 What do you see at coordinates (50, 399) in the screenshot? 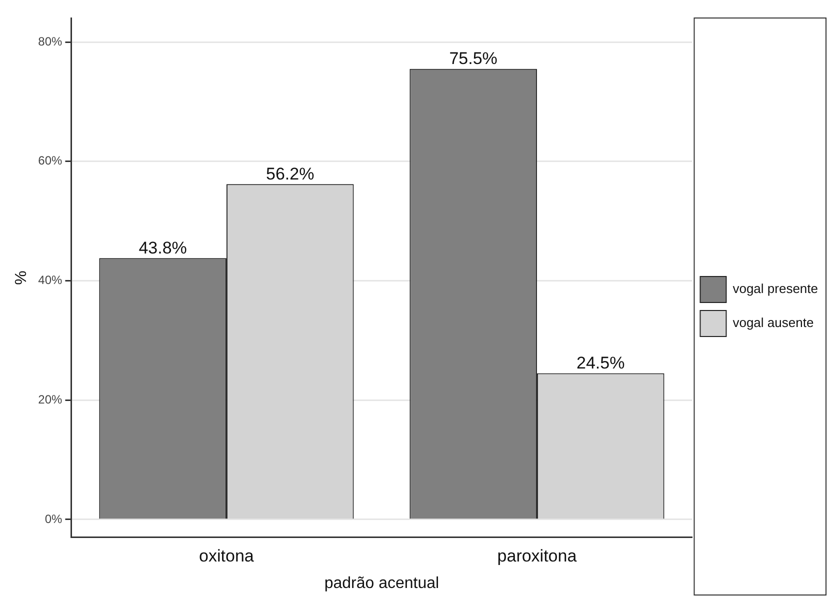
I see `y-tick-label: 20%` at bounding box center [50, 399].